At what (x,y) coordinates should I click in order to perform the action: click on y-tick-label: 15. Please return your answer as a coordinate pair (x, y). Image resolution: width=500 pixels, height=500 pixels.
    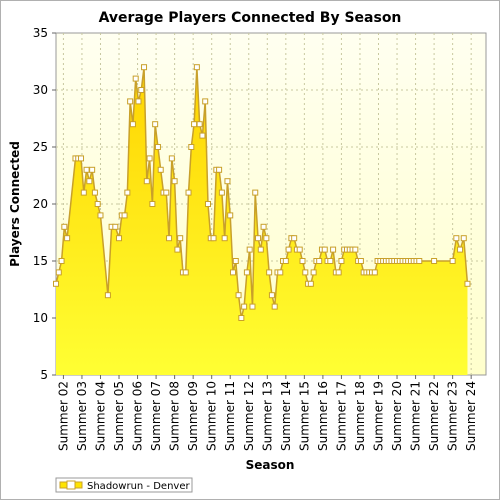
    Looking at the image, I should click on (40, 261).